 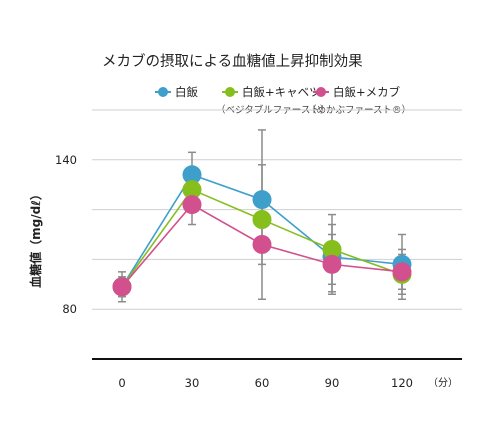 I want to click on y-tick-label: 140, so click(x=66, y=160).